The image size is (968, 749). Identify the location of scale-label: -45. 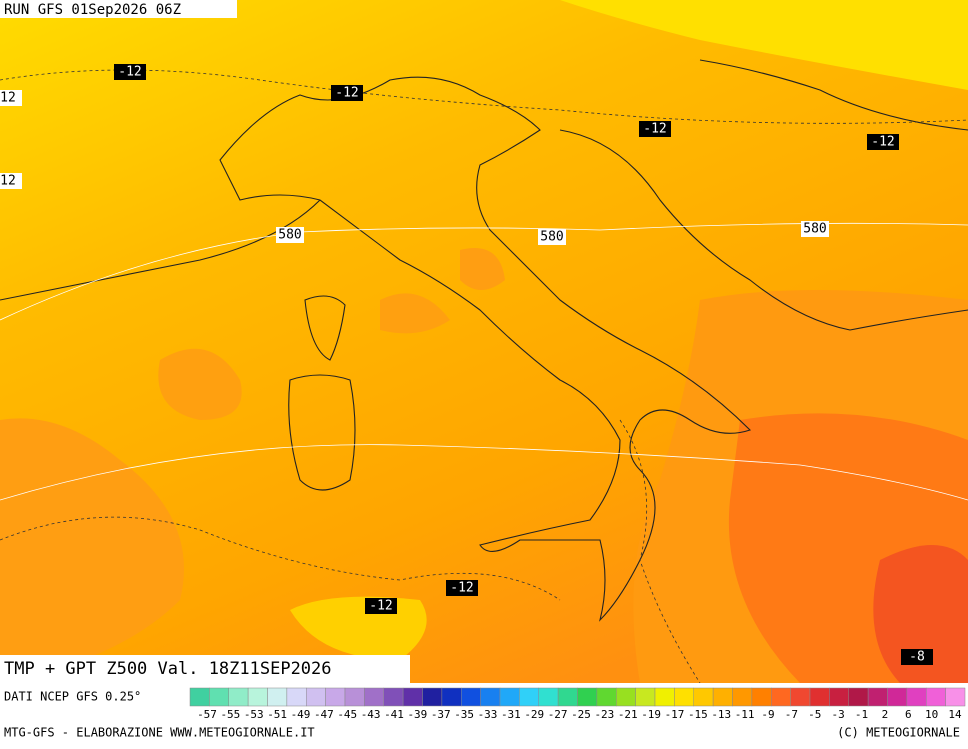
(347, 714).